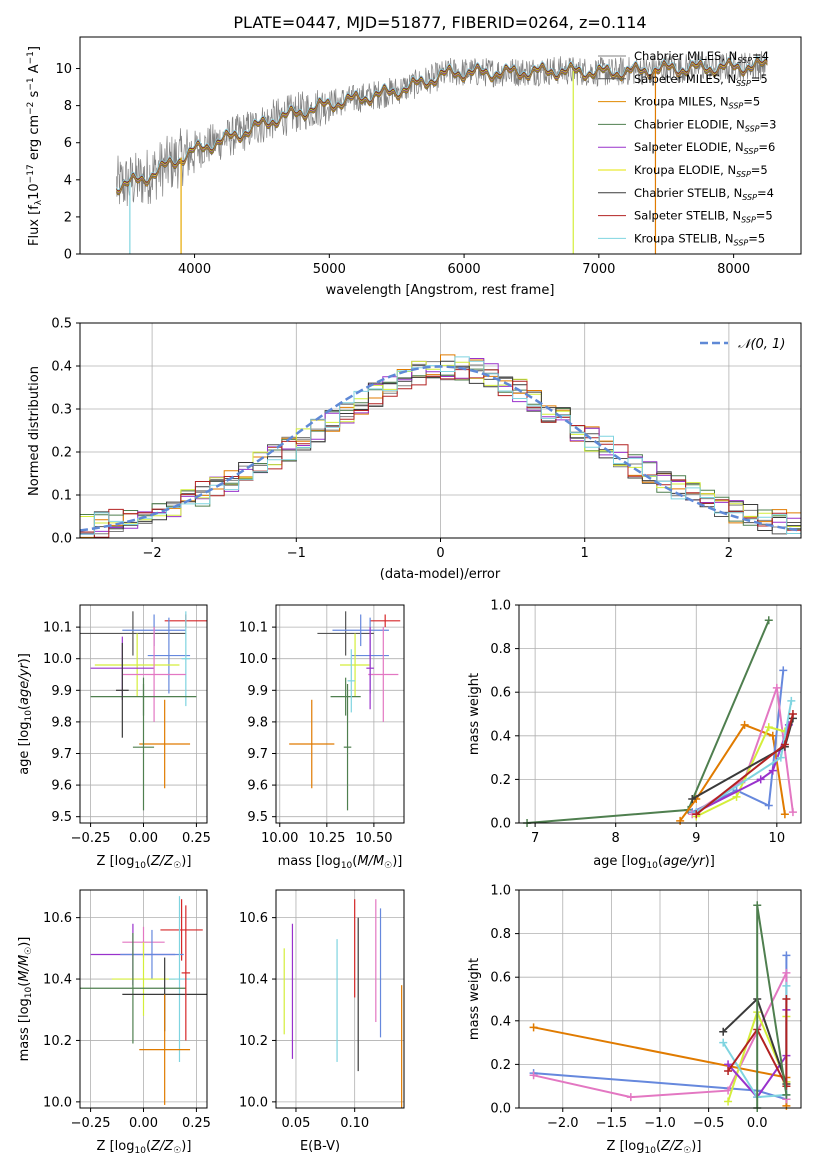 Image resolution: width=819 pixels, height=1170 pixels. I want to click on y-tick-label: 9.8, so click(257, 722).